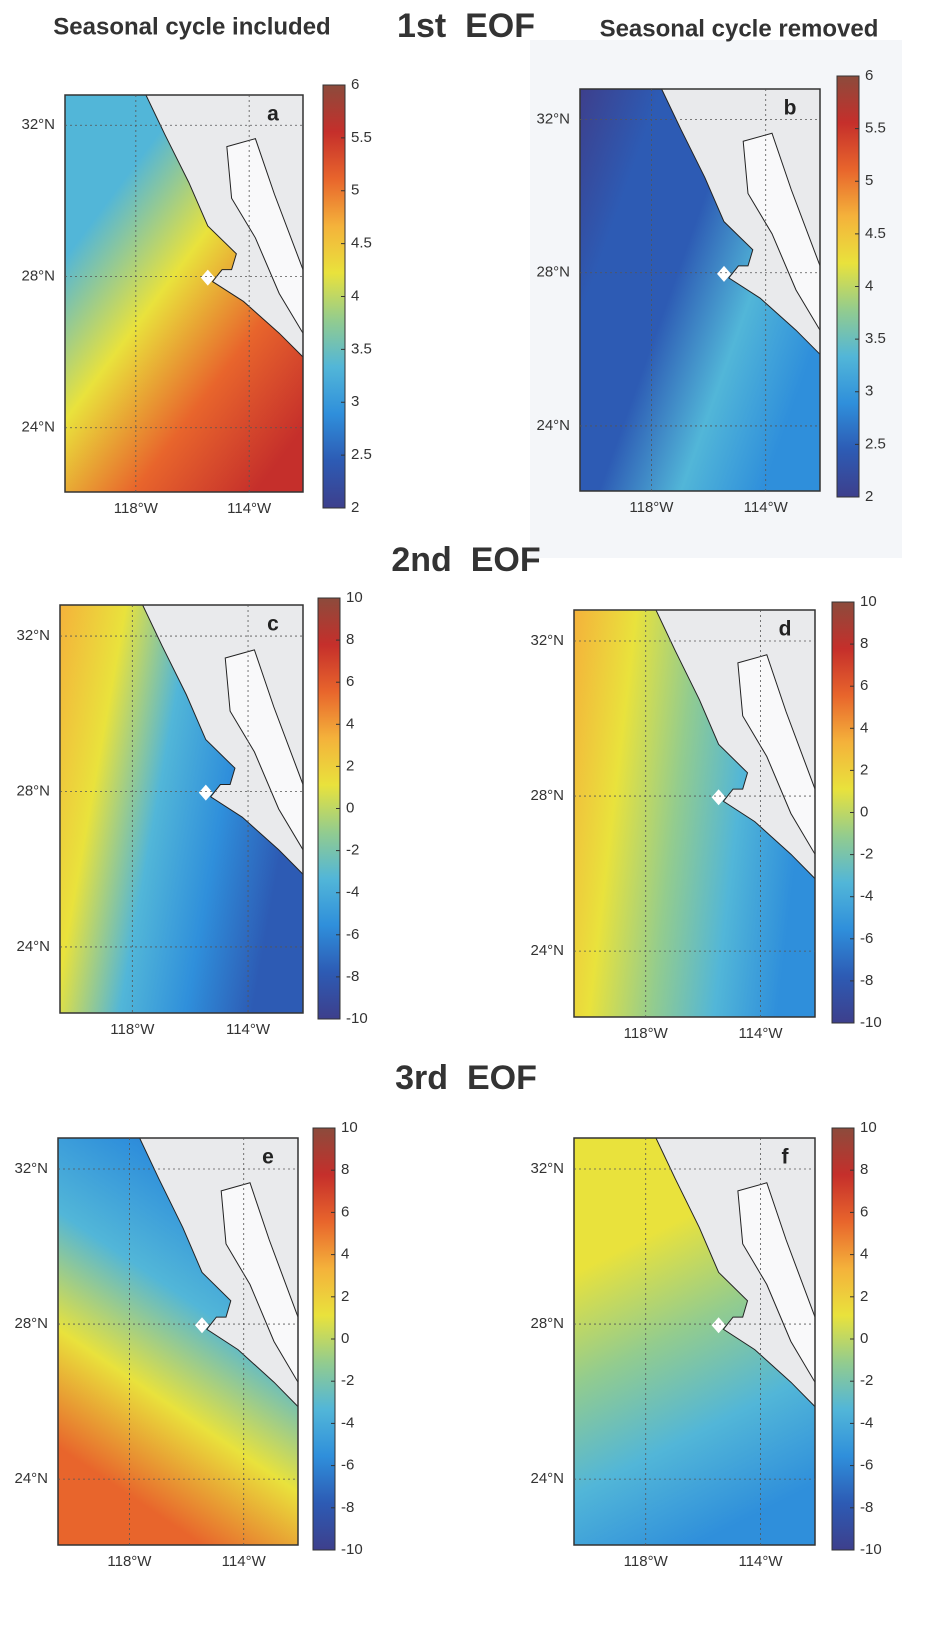  Describe the element at coordinates (785, 629) in the screenshot. I see `panel-label: d` at that location.